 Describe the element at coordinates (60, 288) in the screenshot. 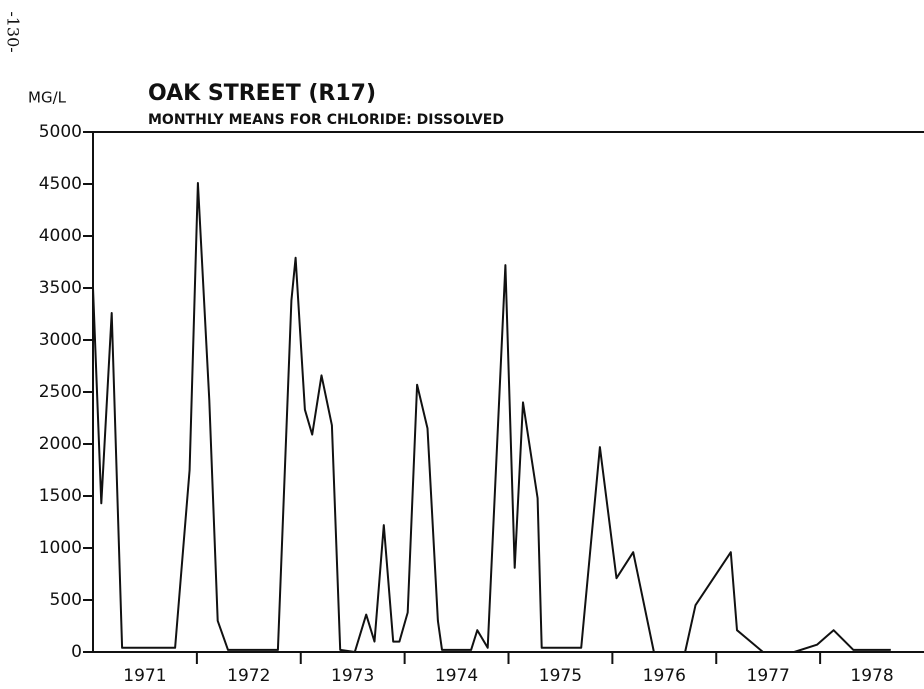

I see `y-tick-label: 3500` at that location.